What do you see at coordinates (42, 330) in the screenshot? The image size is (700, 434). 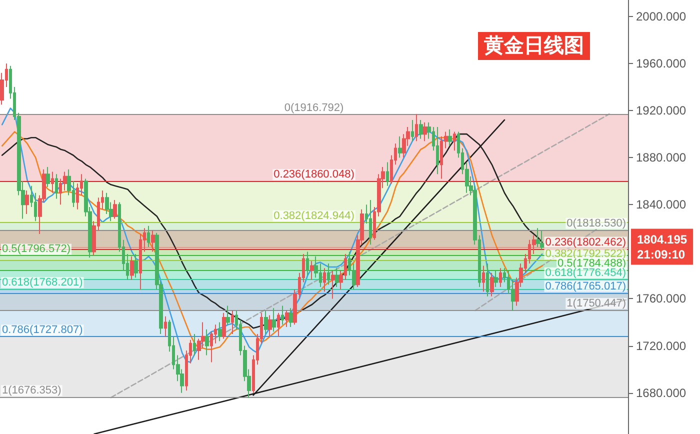 I see `ref-line-label: 0.786(1727.807)` at bounding box center [42, 330].